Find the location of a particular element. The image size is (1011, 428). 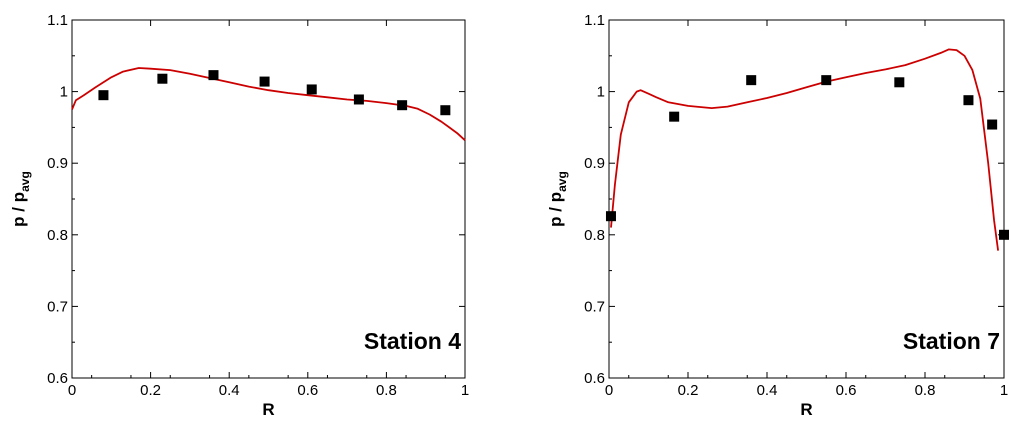

station-label: Station 4 is located at coordinates (412, 341).